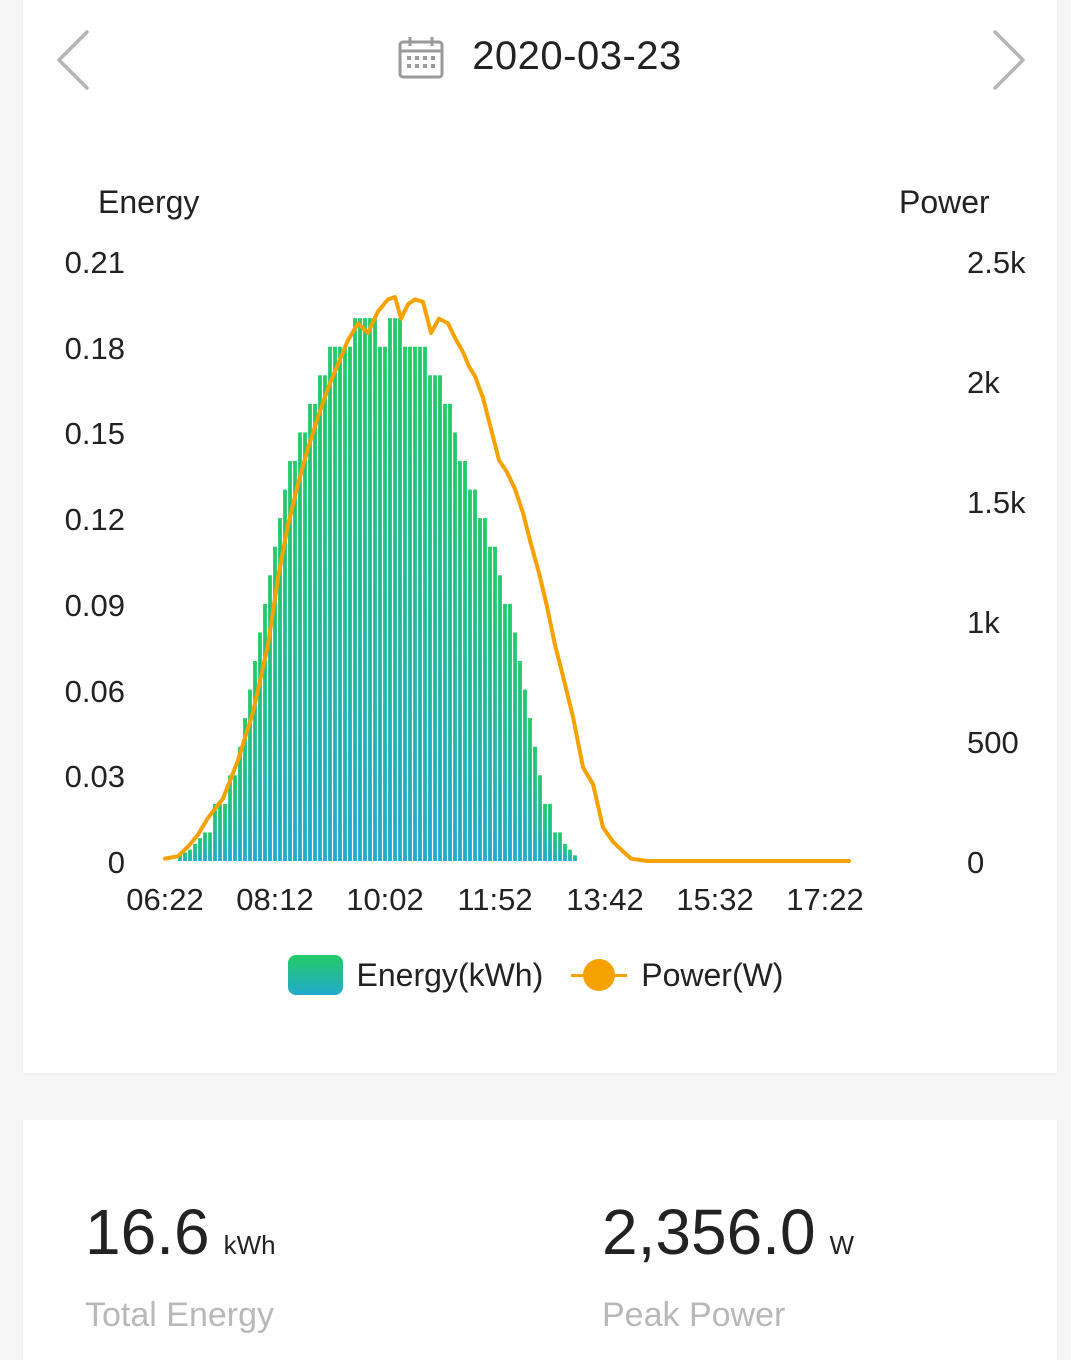 The image size is (1071, 1360). Describe the element at coordinates (450, 974) in the screenshot. I see `legend-label-energy: Energy(kWh)` at that location.